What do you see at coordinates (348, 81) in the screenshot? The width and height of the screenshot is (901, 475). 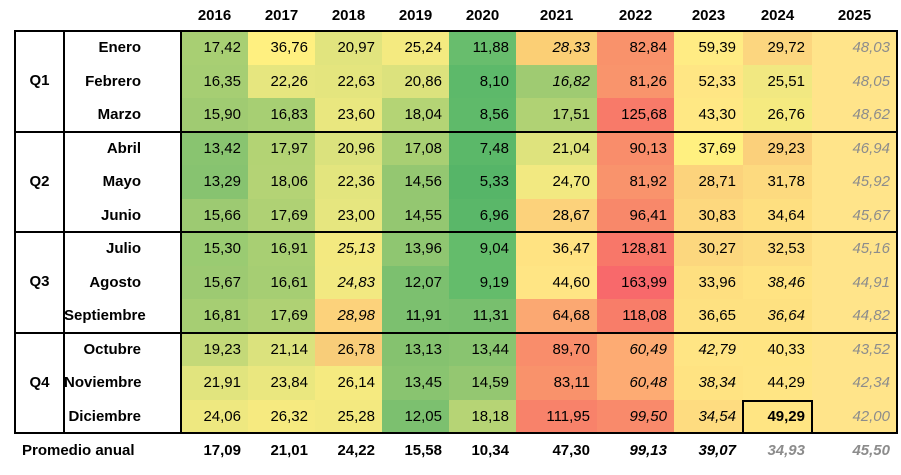 I see `value-cell: 22,63` at bounding box center [348, 81].